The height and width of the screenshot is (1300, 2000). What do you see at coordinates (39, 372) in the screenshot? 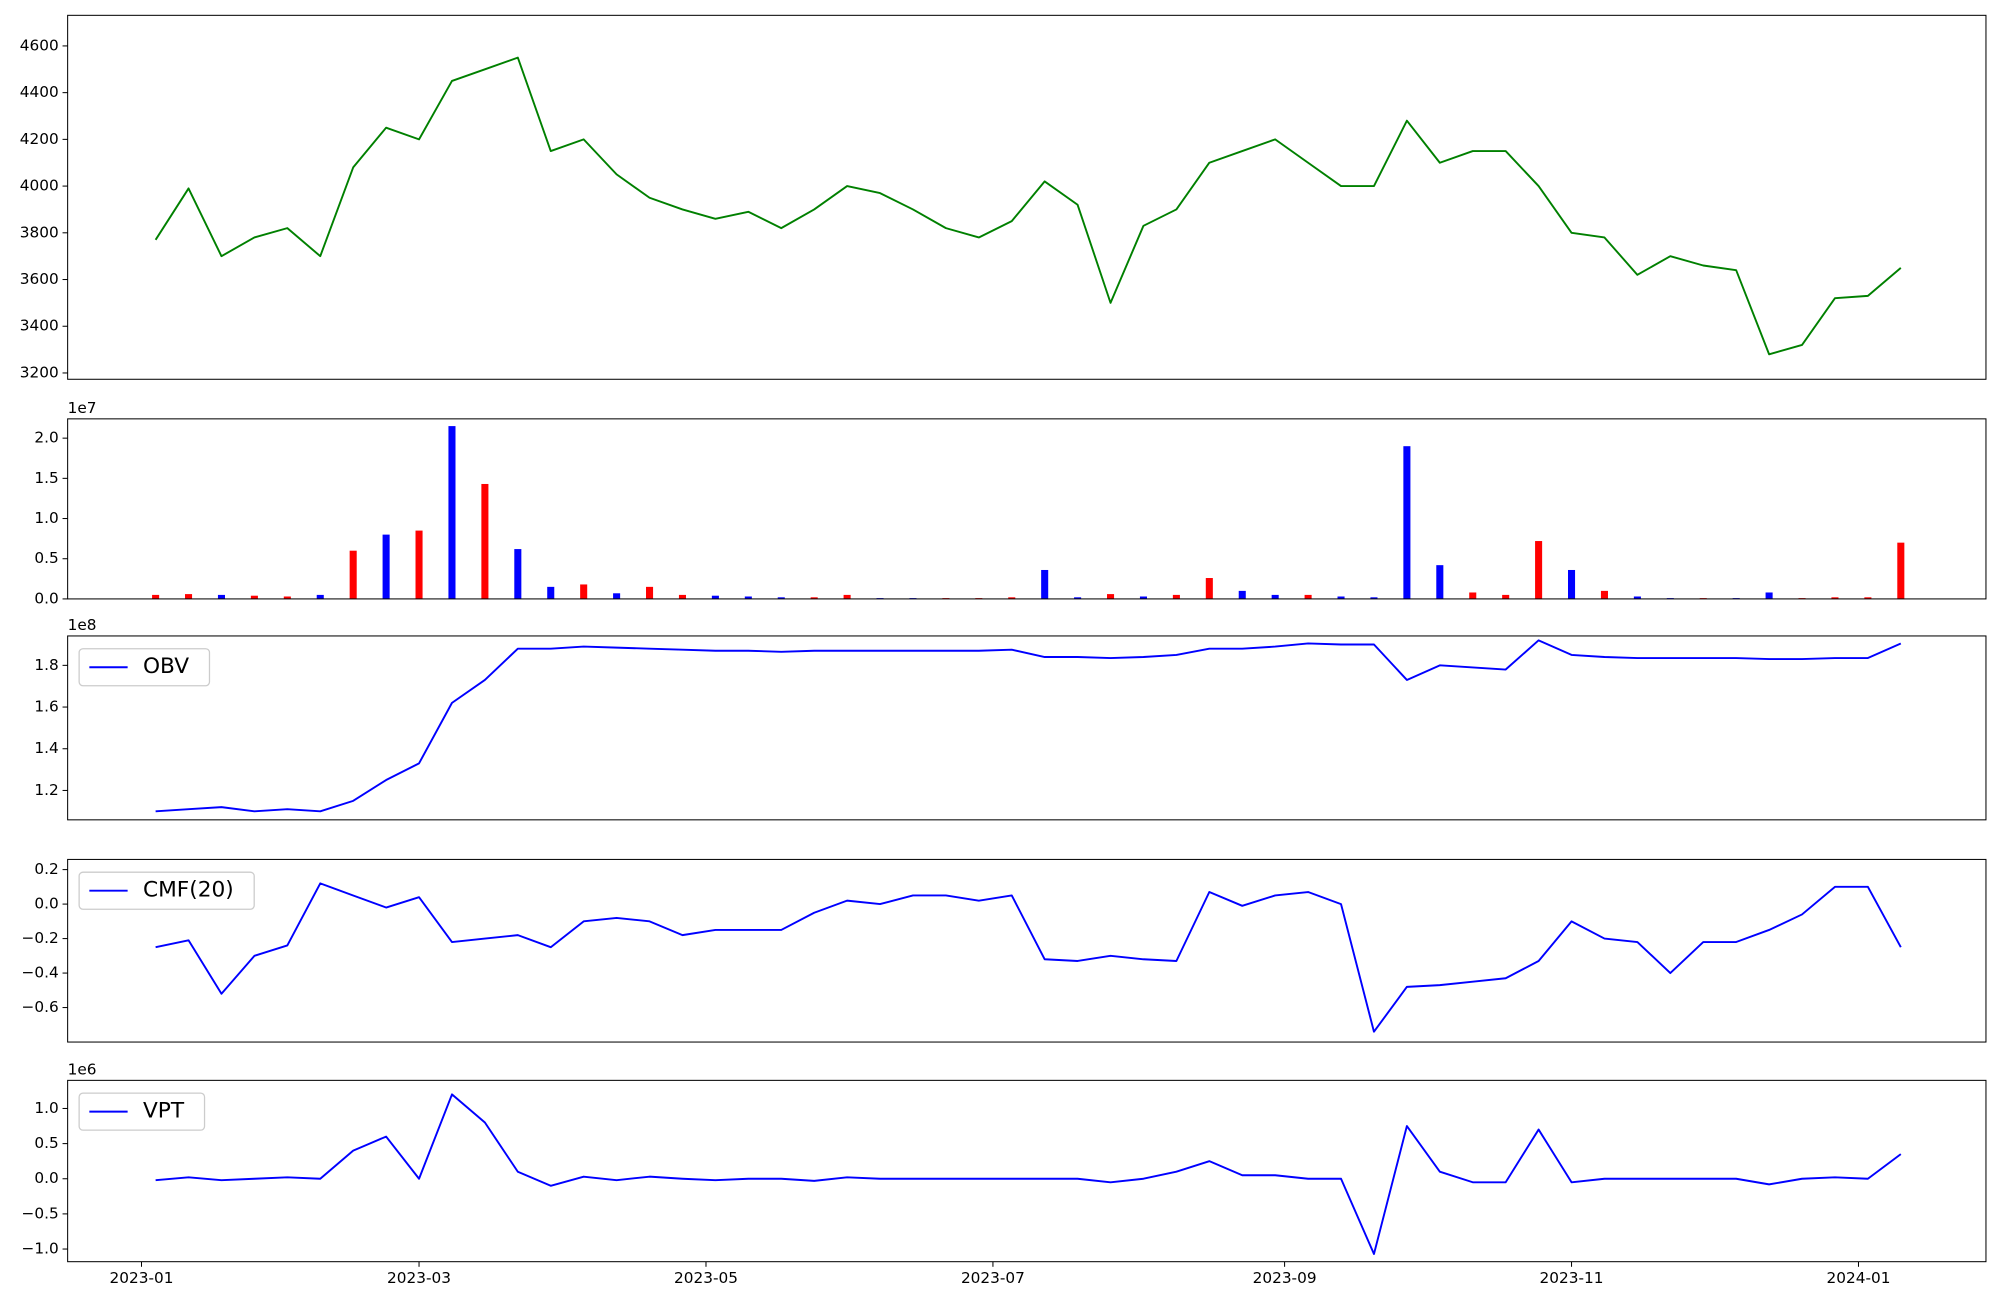
I see `y-tick-label: 3200` at bounding box center [39, 372].